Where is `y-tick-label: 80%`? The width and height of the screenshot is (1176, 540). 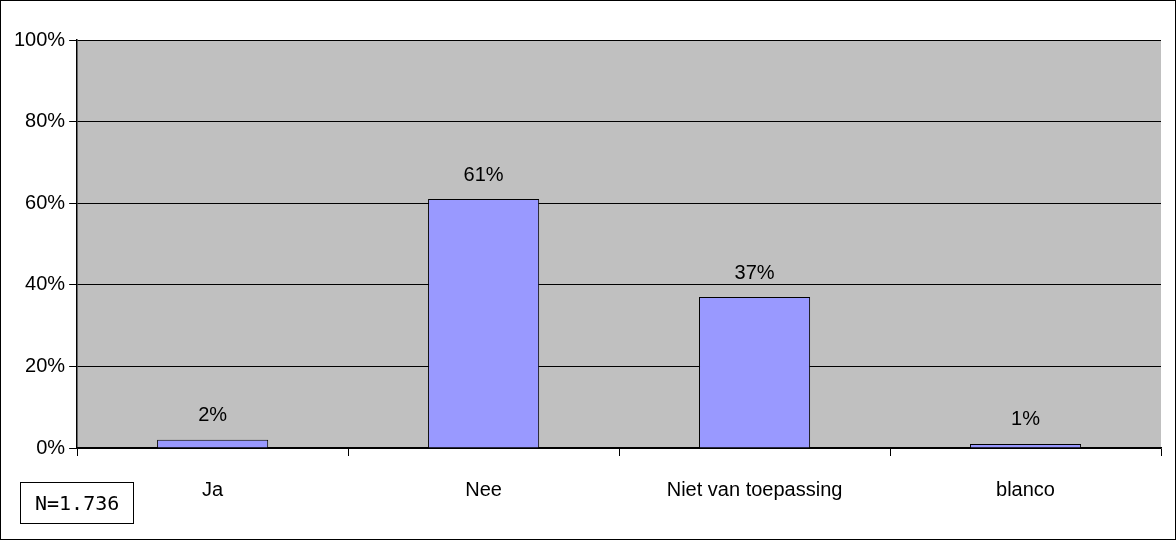
y-tick-label: 80% is located at coordinates (45, 120).